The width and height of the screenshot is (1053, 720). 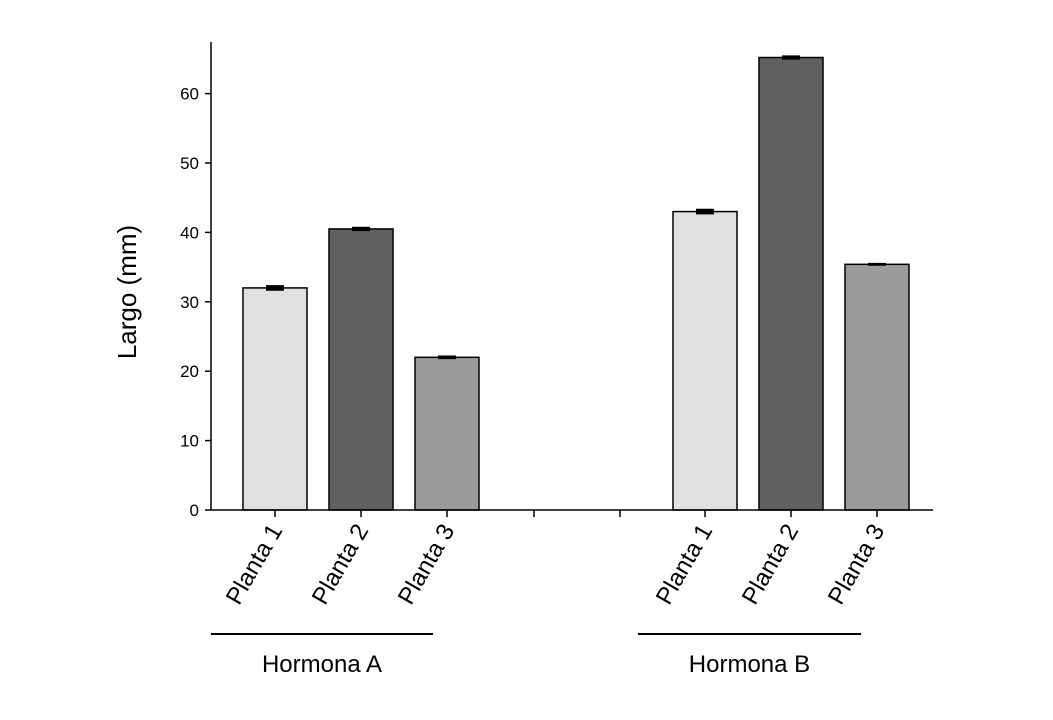 I want to click on y-tick-label: 40, so click(x=189, y=232).